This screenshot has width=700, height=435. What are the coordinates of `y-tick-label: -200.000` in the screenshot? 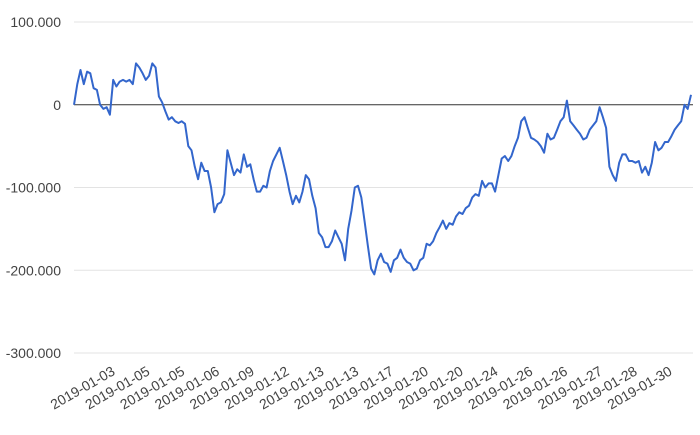 It's located at (33, 270).